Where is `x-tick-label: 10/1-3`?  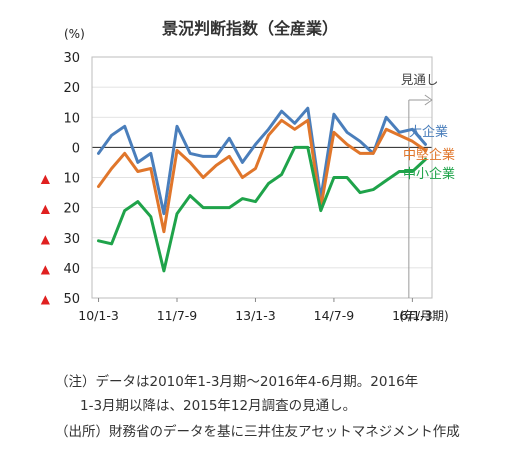 x-tick-label: 10/1-3 is located at coordinates (98, 315).